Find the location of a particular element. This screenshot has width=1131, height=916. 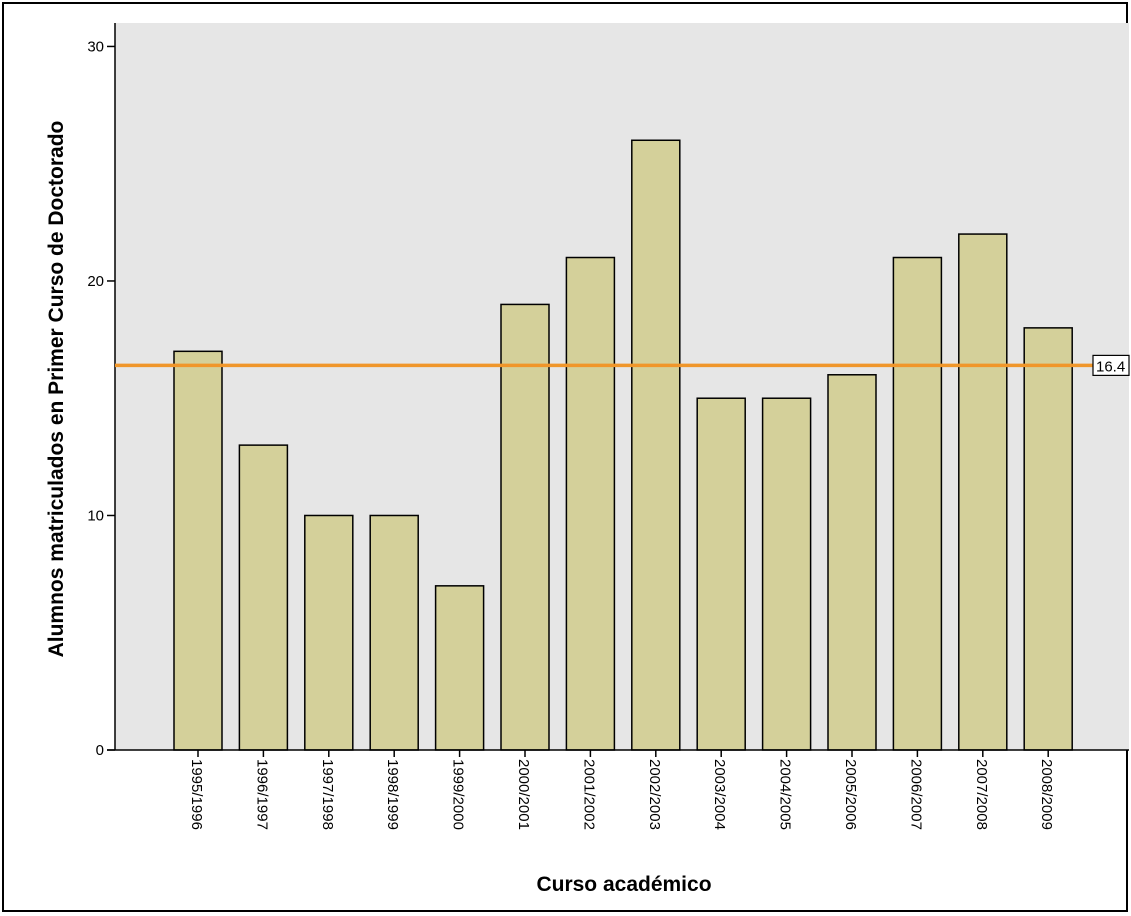

x-tick-label: 2002/2003 is located at coordinates (654, 794).